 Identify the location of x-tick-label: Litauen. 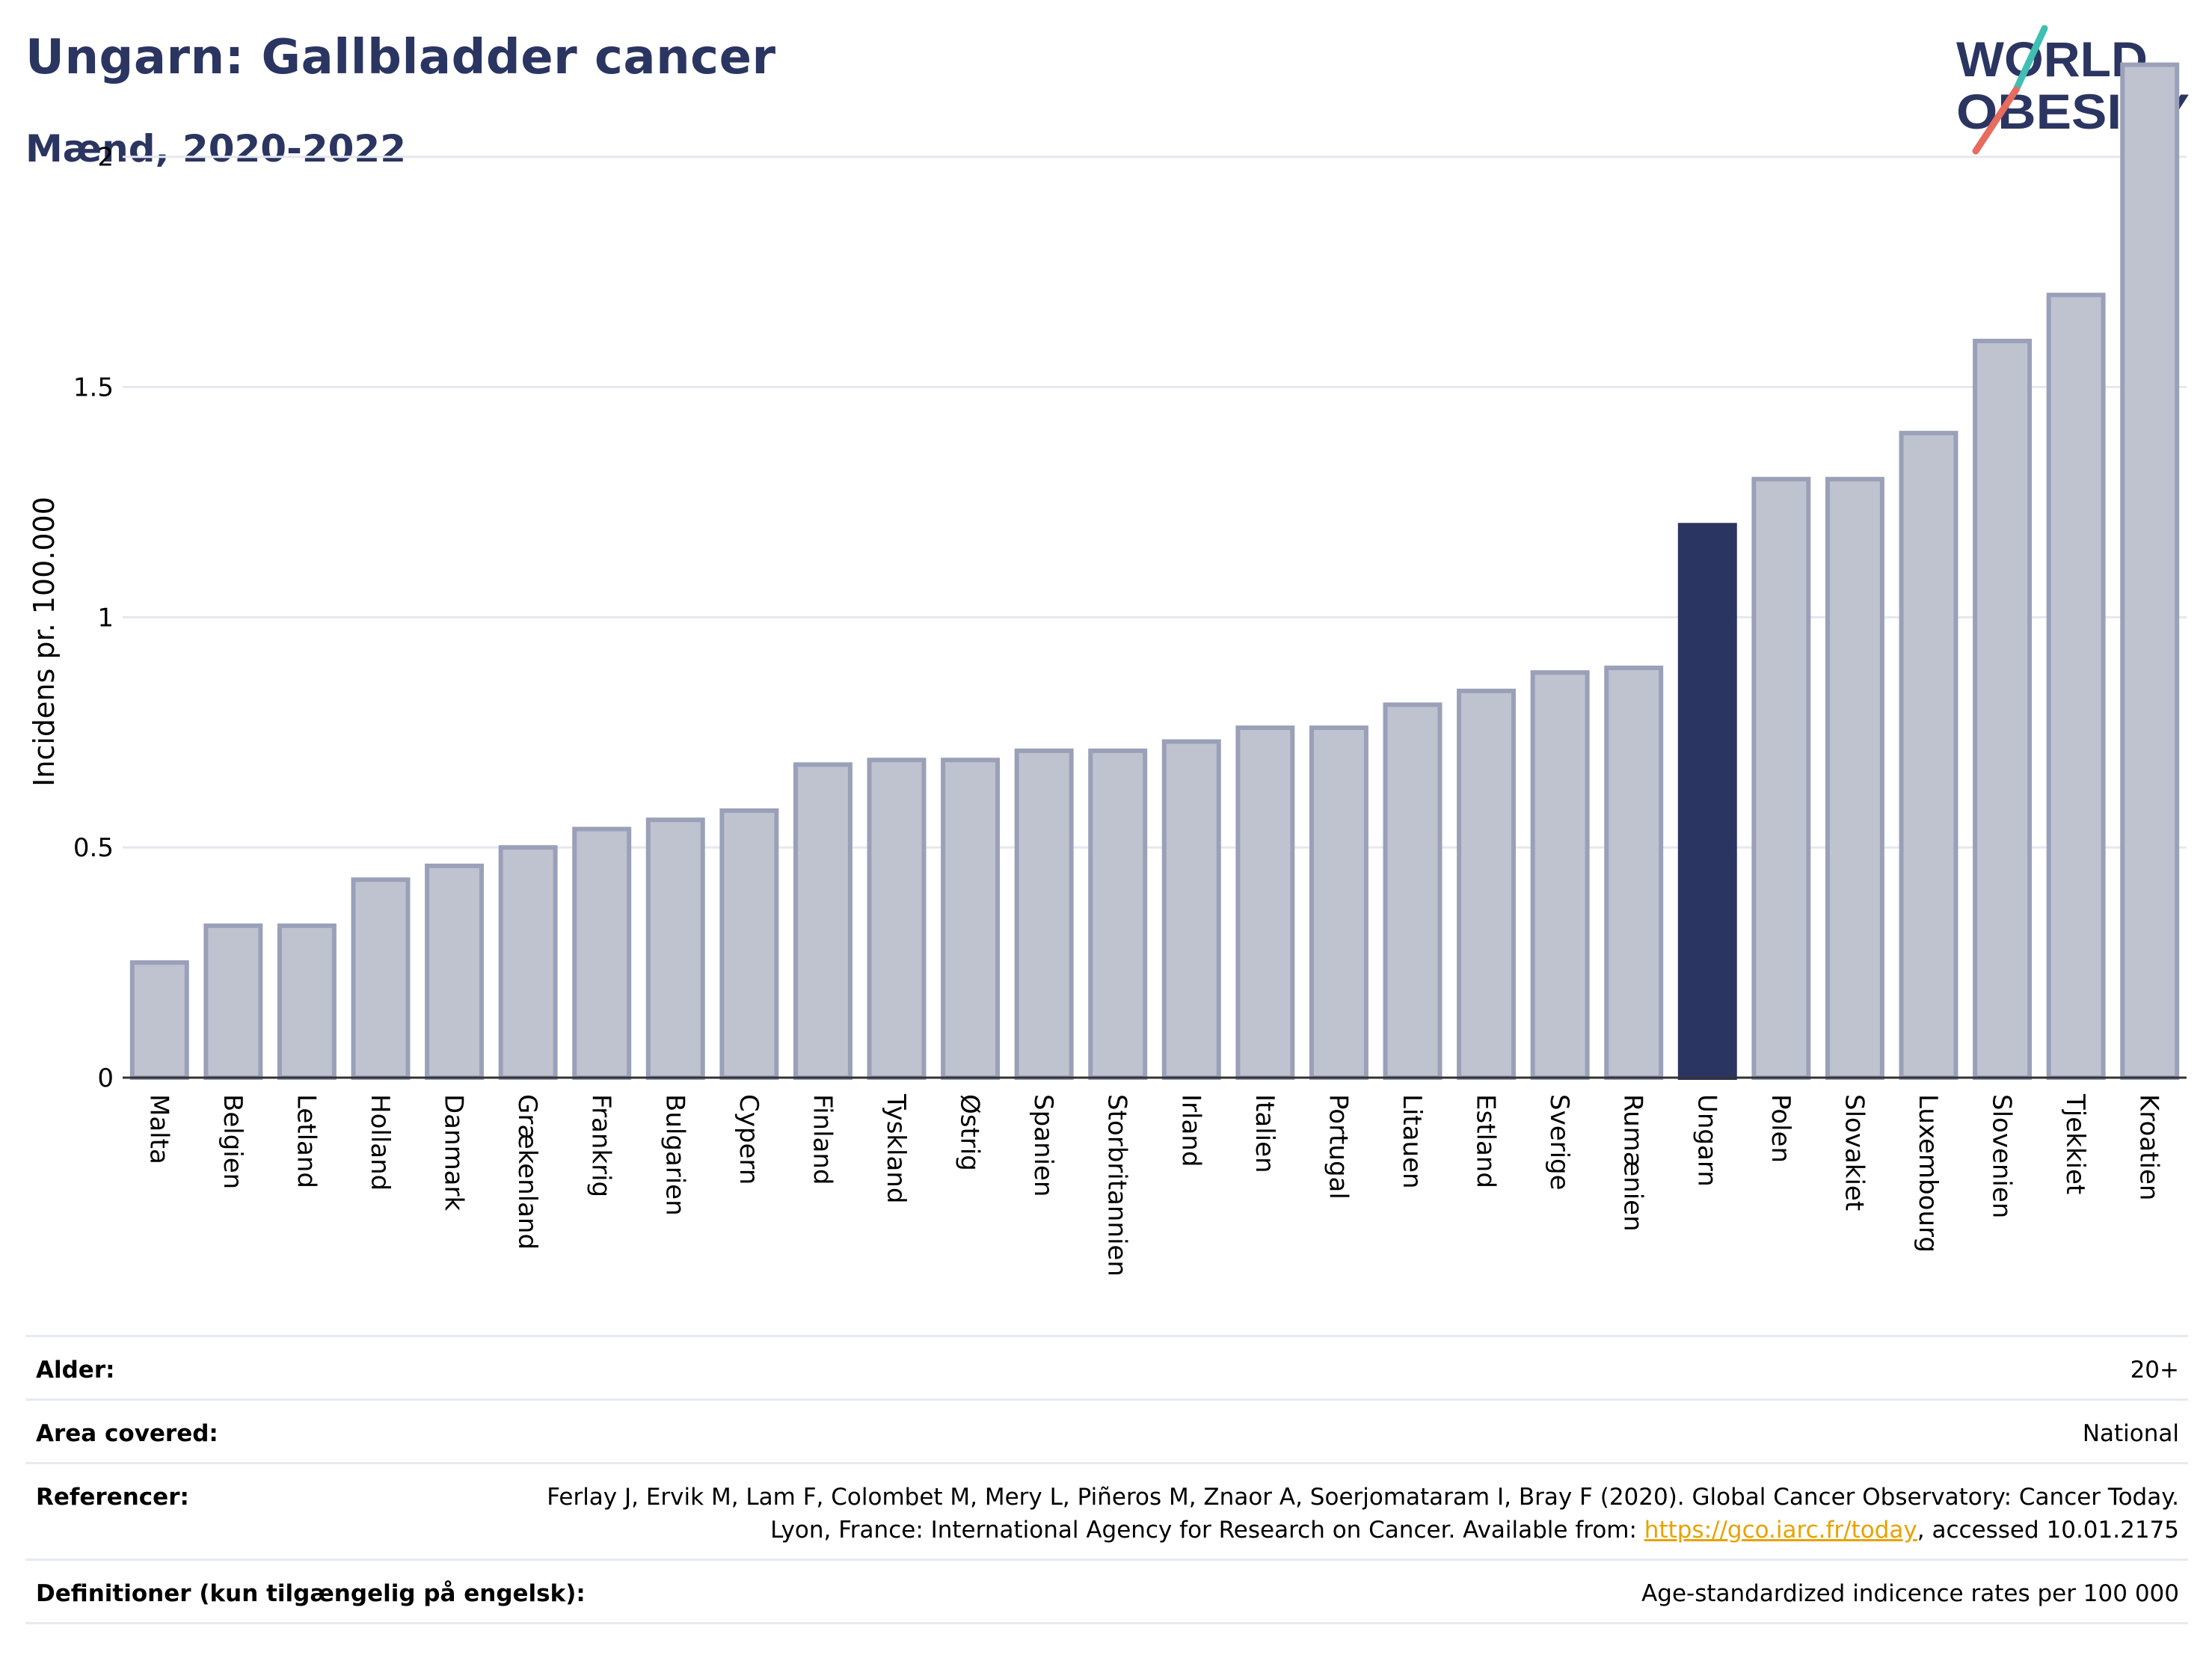
(1412, 1141).